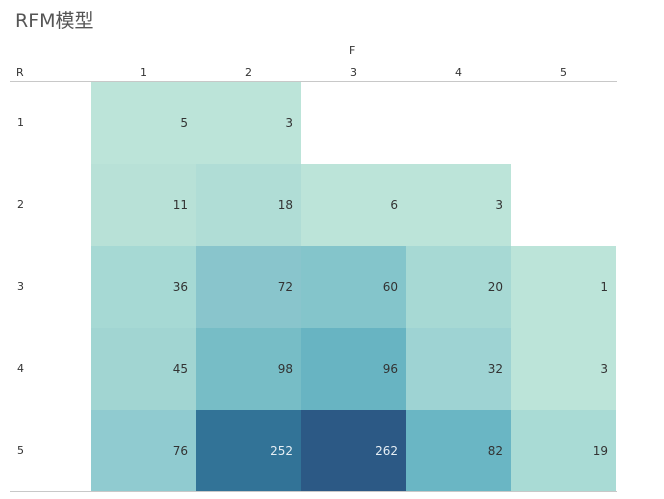  Describe the element at coordinates (563, 287) in the screenshot. I see `heatmap-cell: 1` at that location.